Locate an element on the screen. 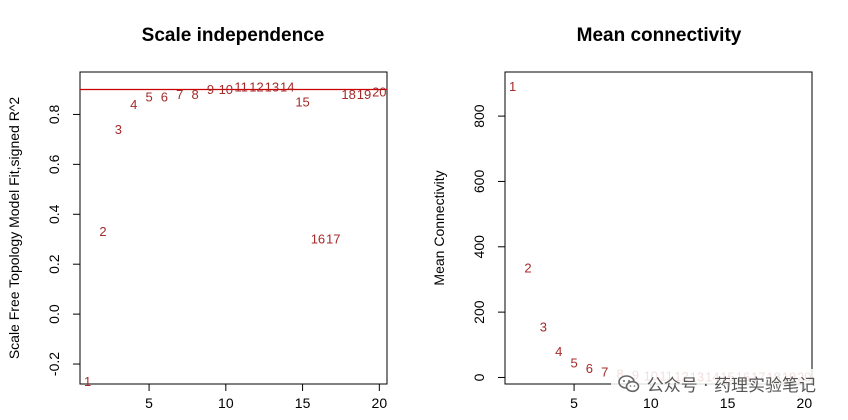  wechat-icon is located at coordinates (628, 383).